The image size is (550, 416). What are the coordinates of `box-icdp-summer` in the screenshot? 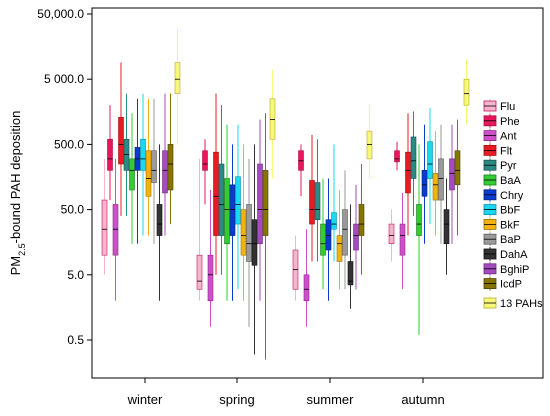 It's located at (361, 220).